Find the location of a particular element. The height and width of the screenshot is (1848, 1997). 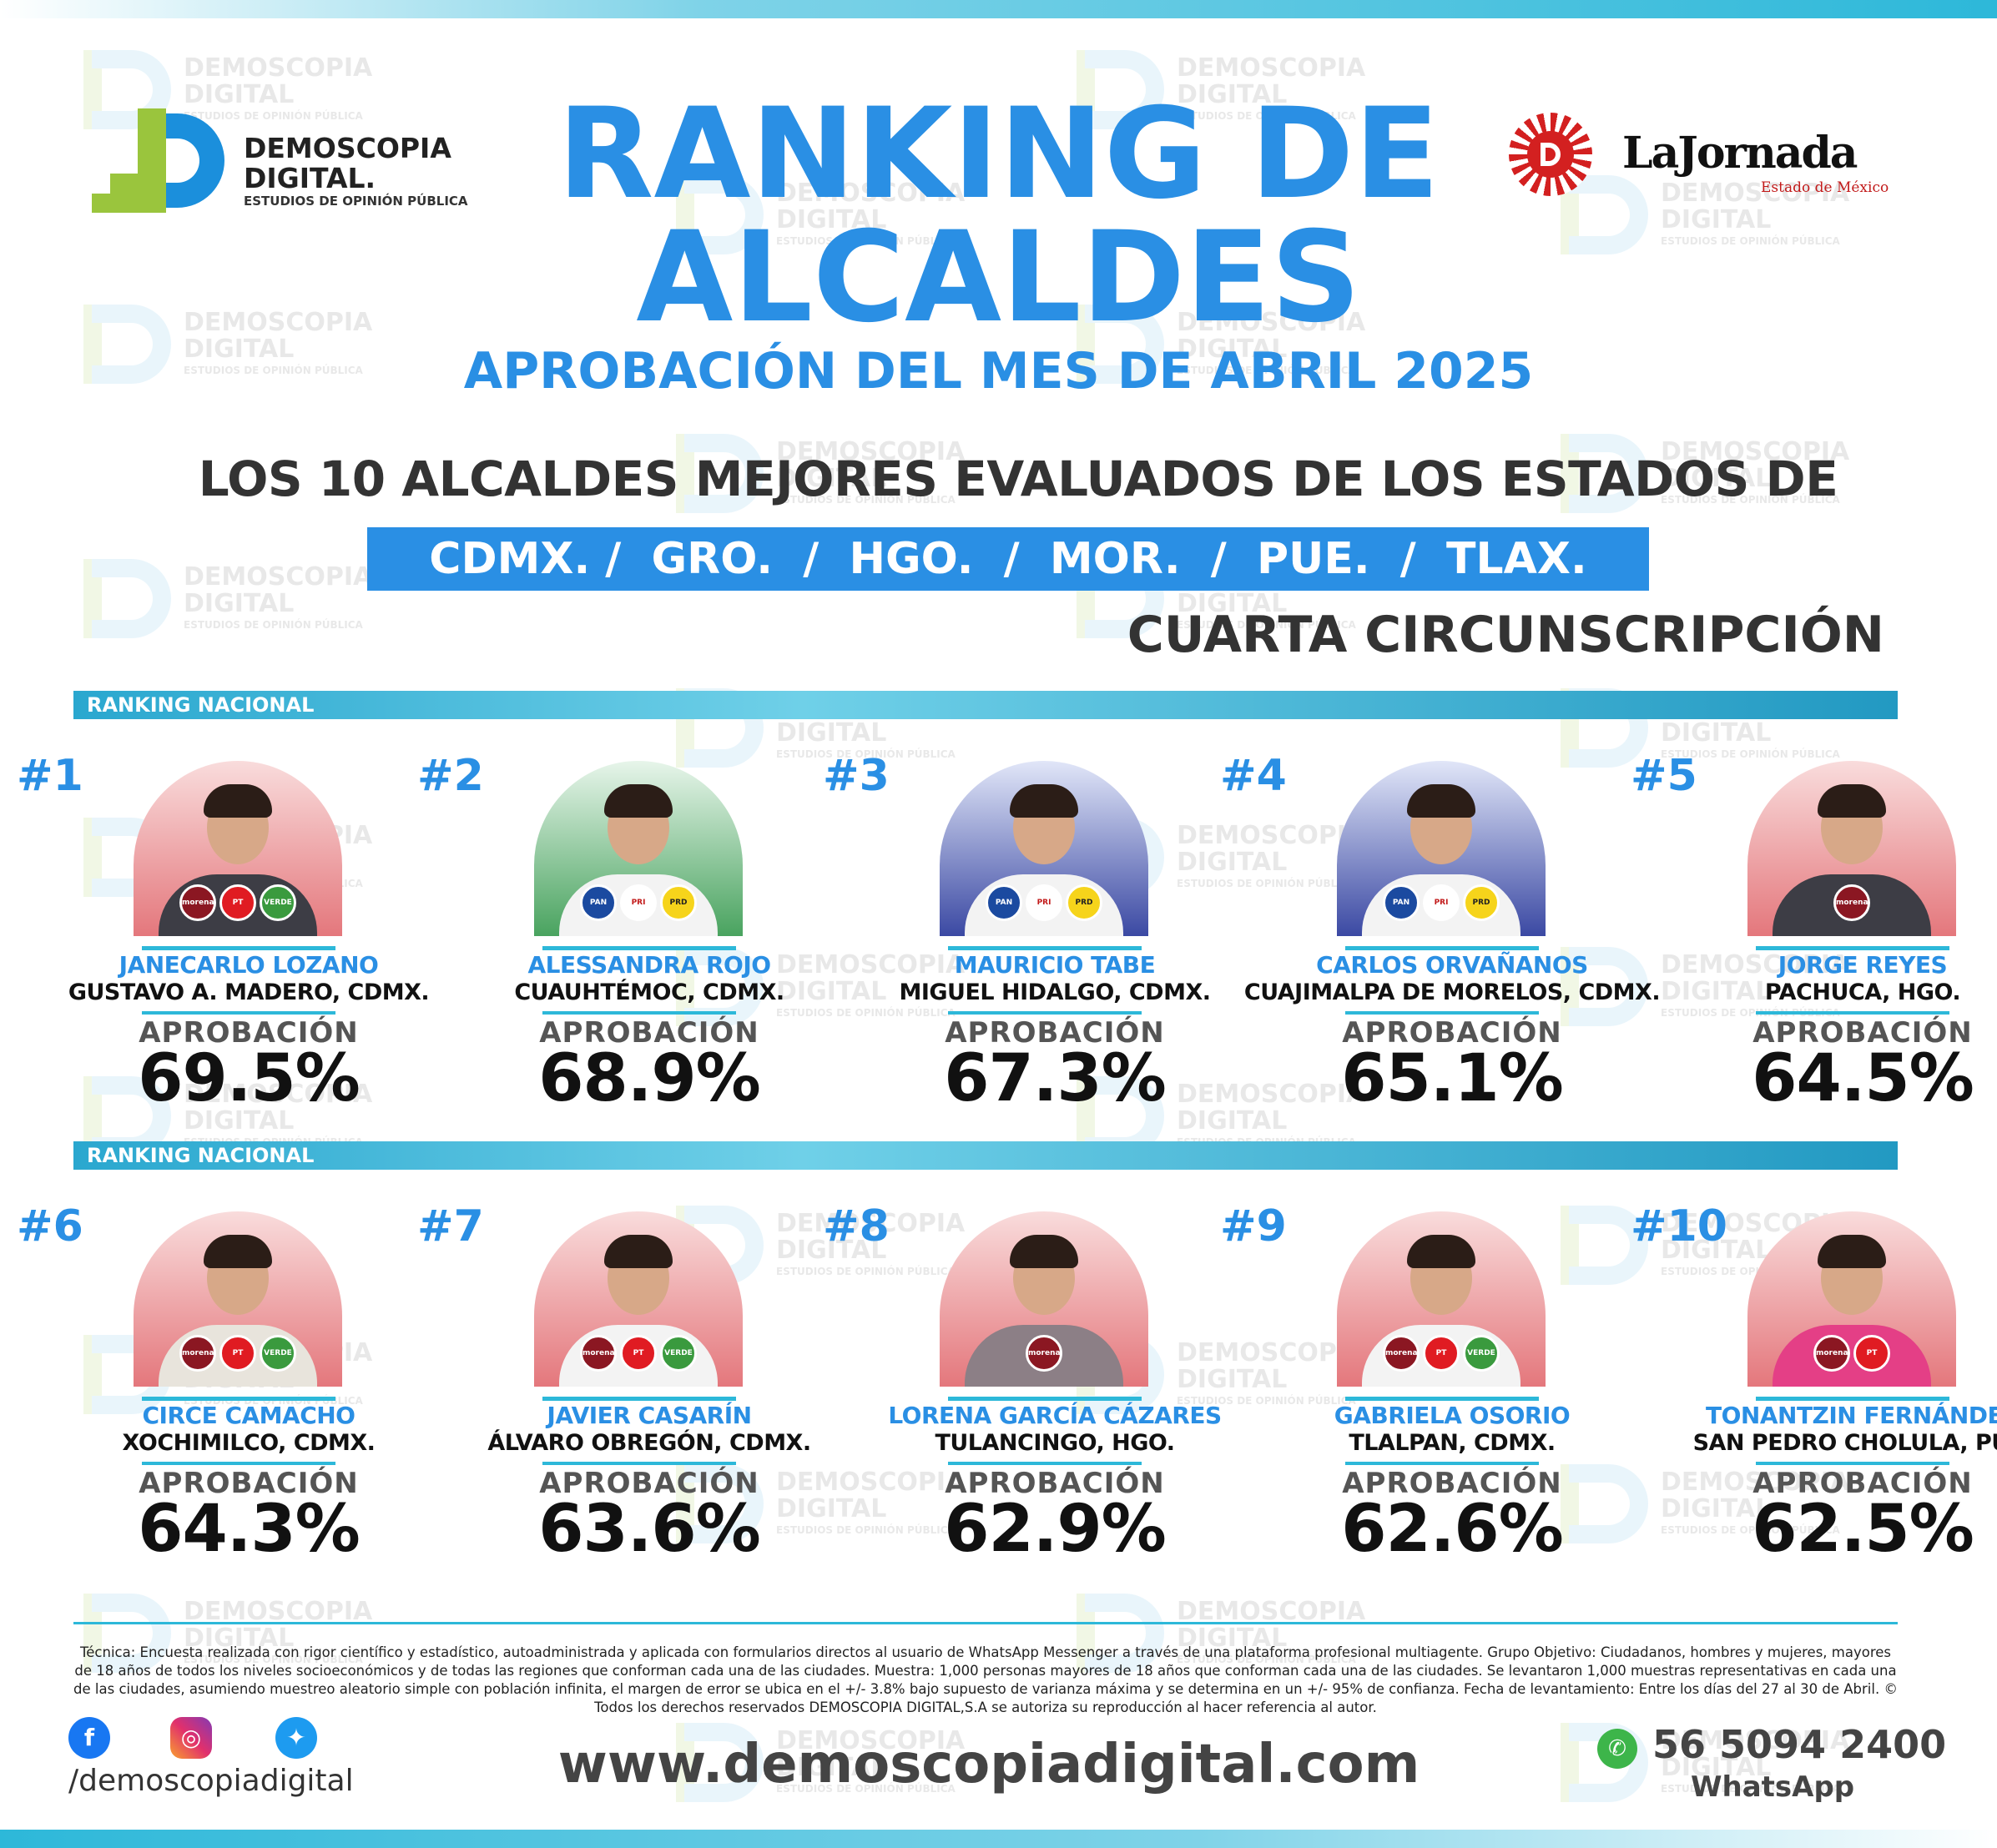

bottom-accent-bar is located at coordinates (998, 1839).